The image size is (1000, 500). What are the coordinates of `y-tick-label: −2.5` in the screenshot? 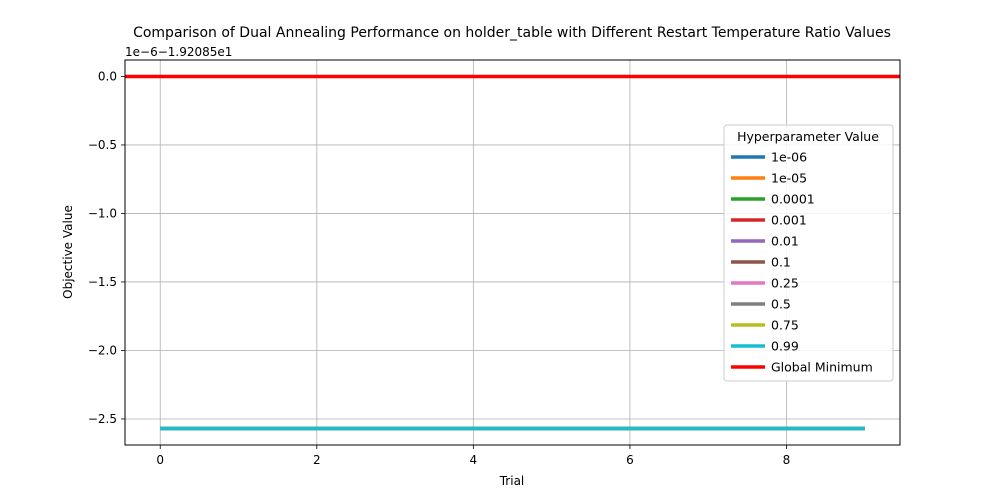 It's located at (102, 419).